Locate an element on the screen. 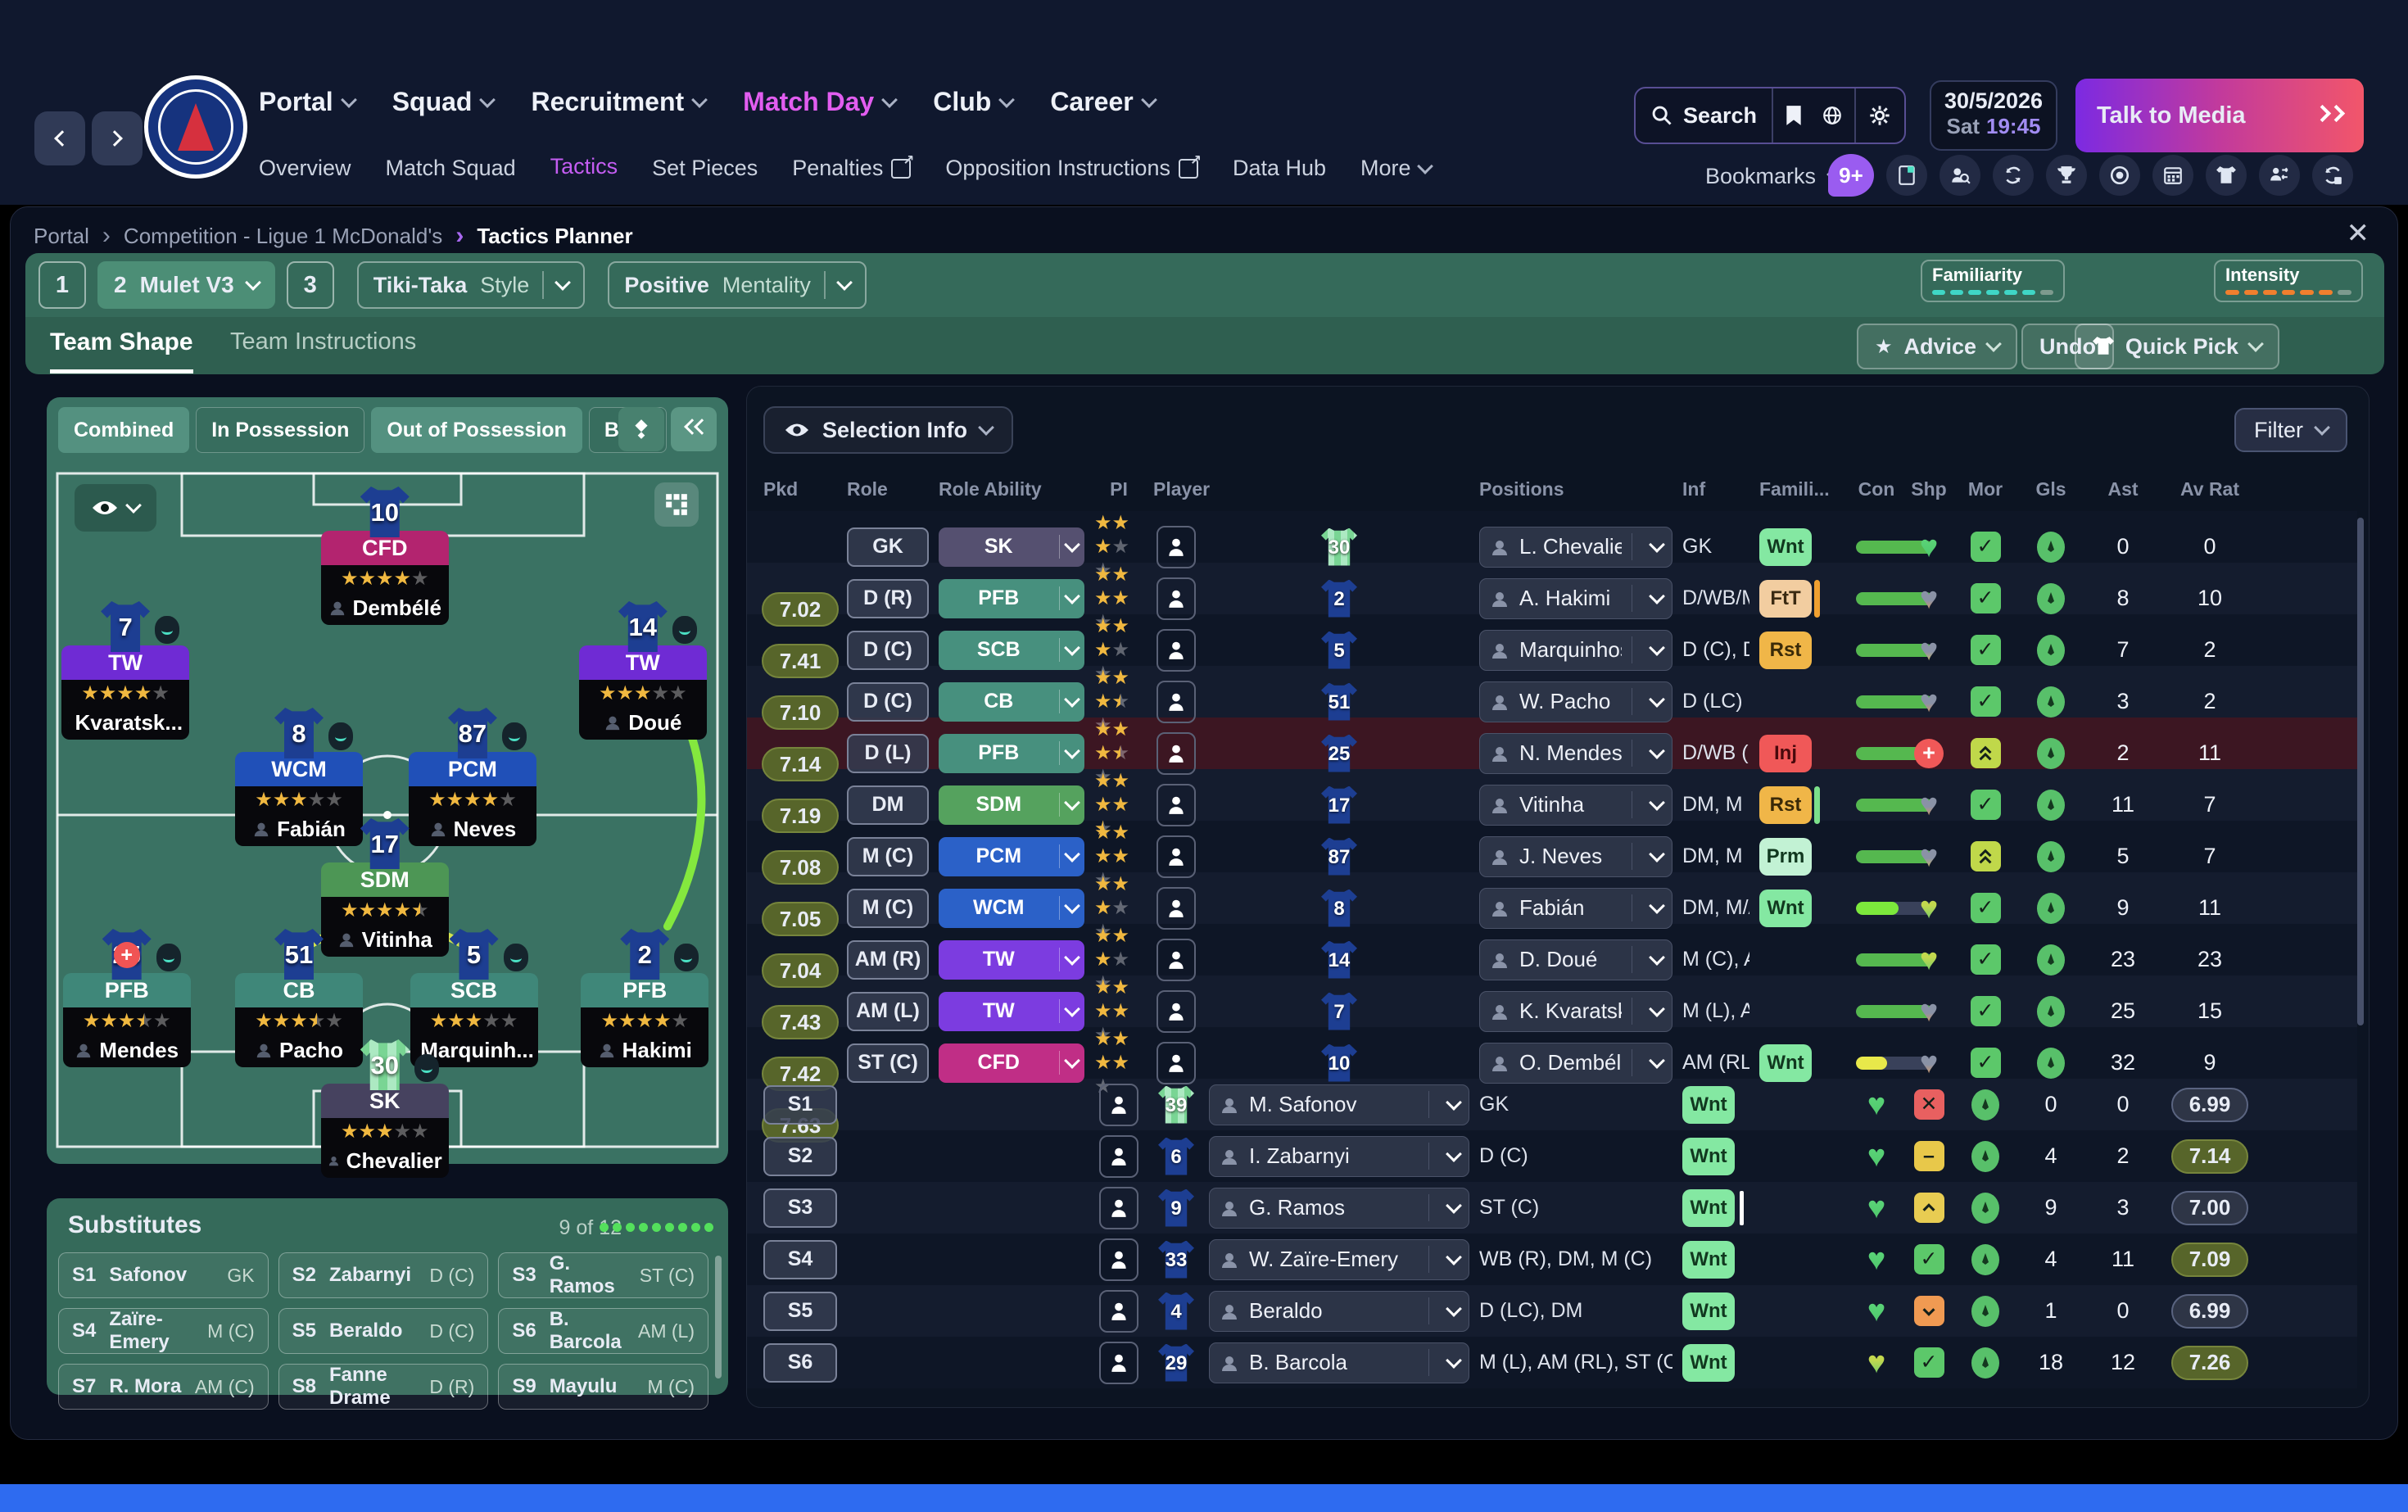 The image size is (2408, 1512). calendar-icon is located at coordinates (2172, 175).